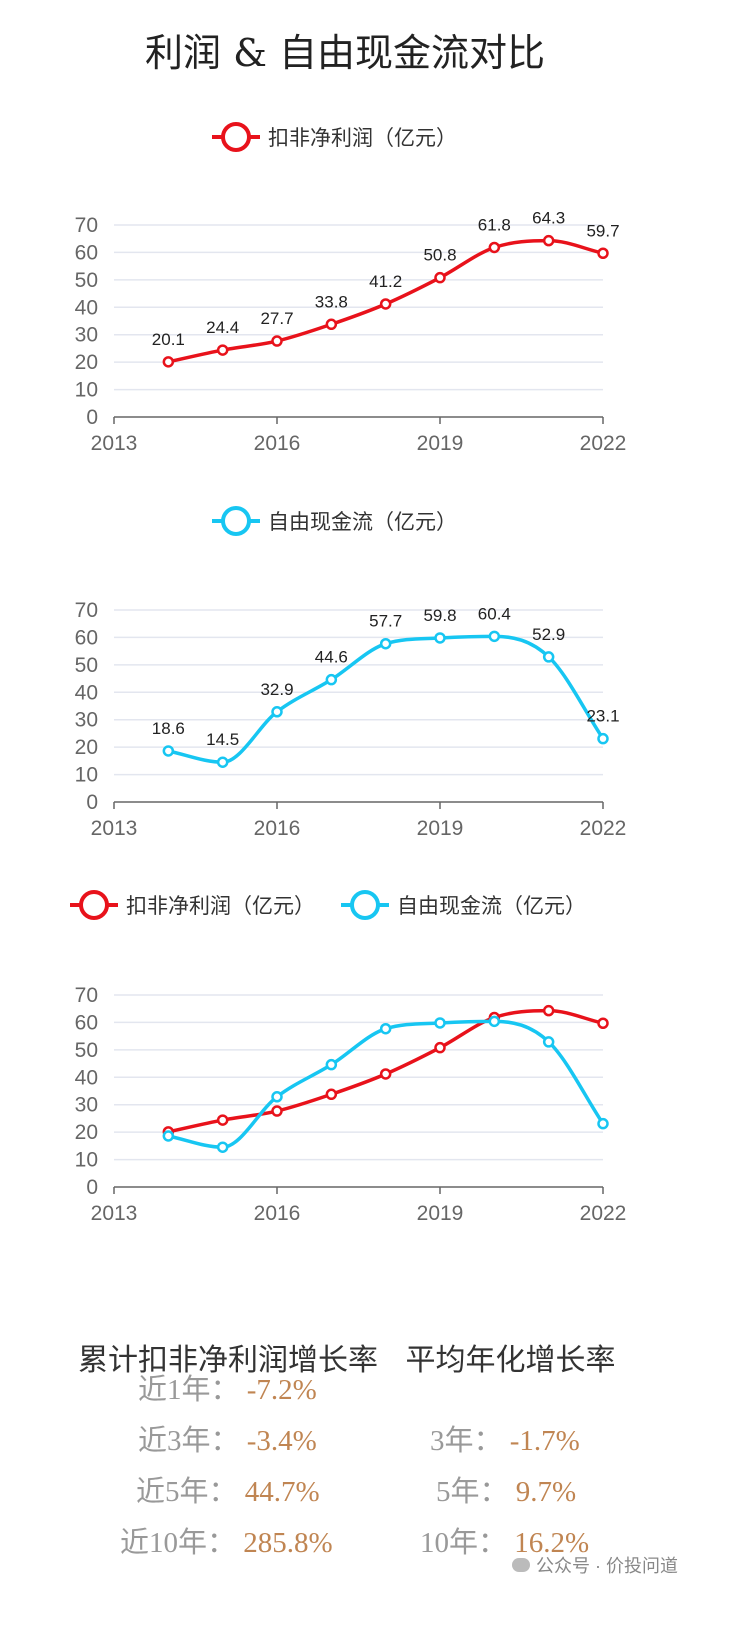  What do you see at coordinates (466, 1441) in the screenshot?
I see `stat-label: 3年：` at bounding box center [466, 1441].